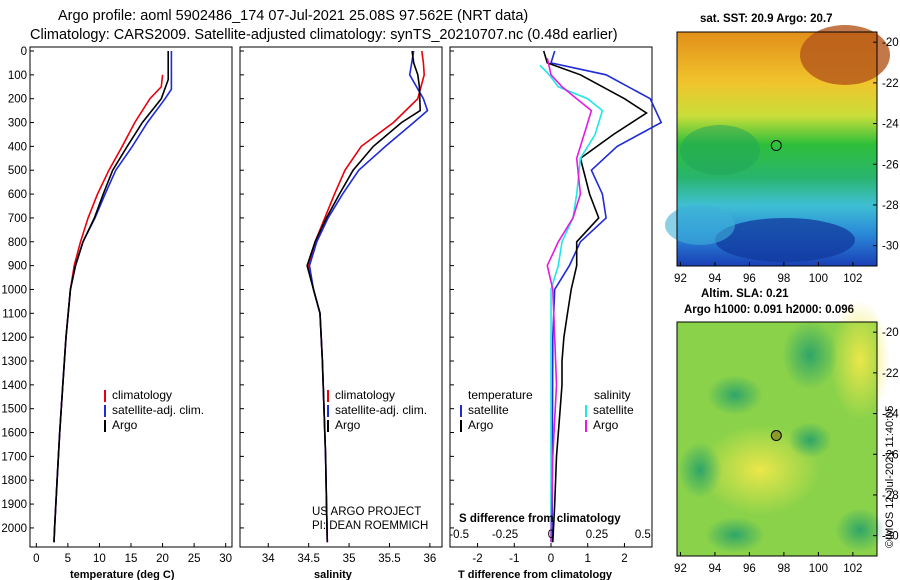 Image resolution: width=900 pixels, height=580 pixels. What do you see at coordinates (381, 410) in the screenshot?
I see `legend-satellite-label: satellite-adj. clim.` at bounding box center [381, 410].